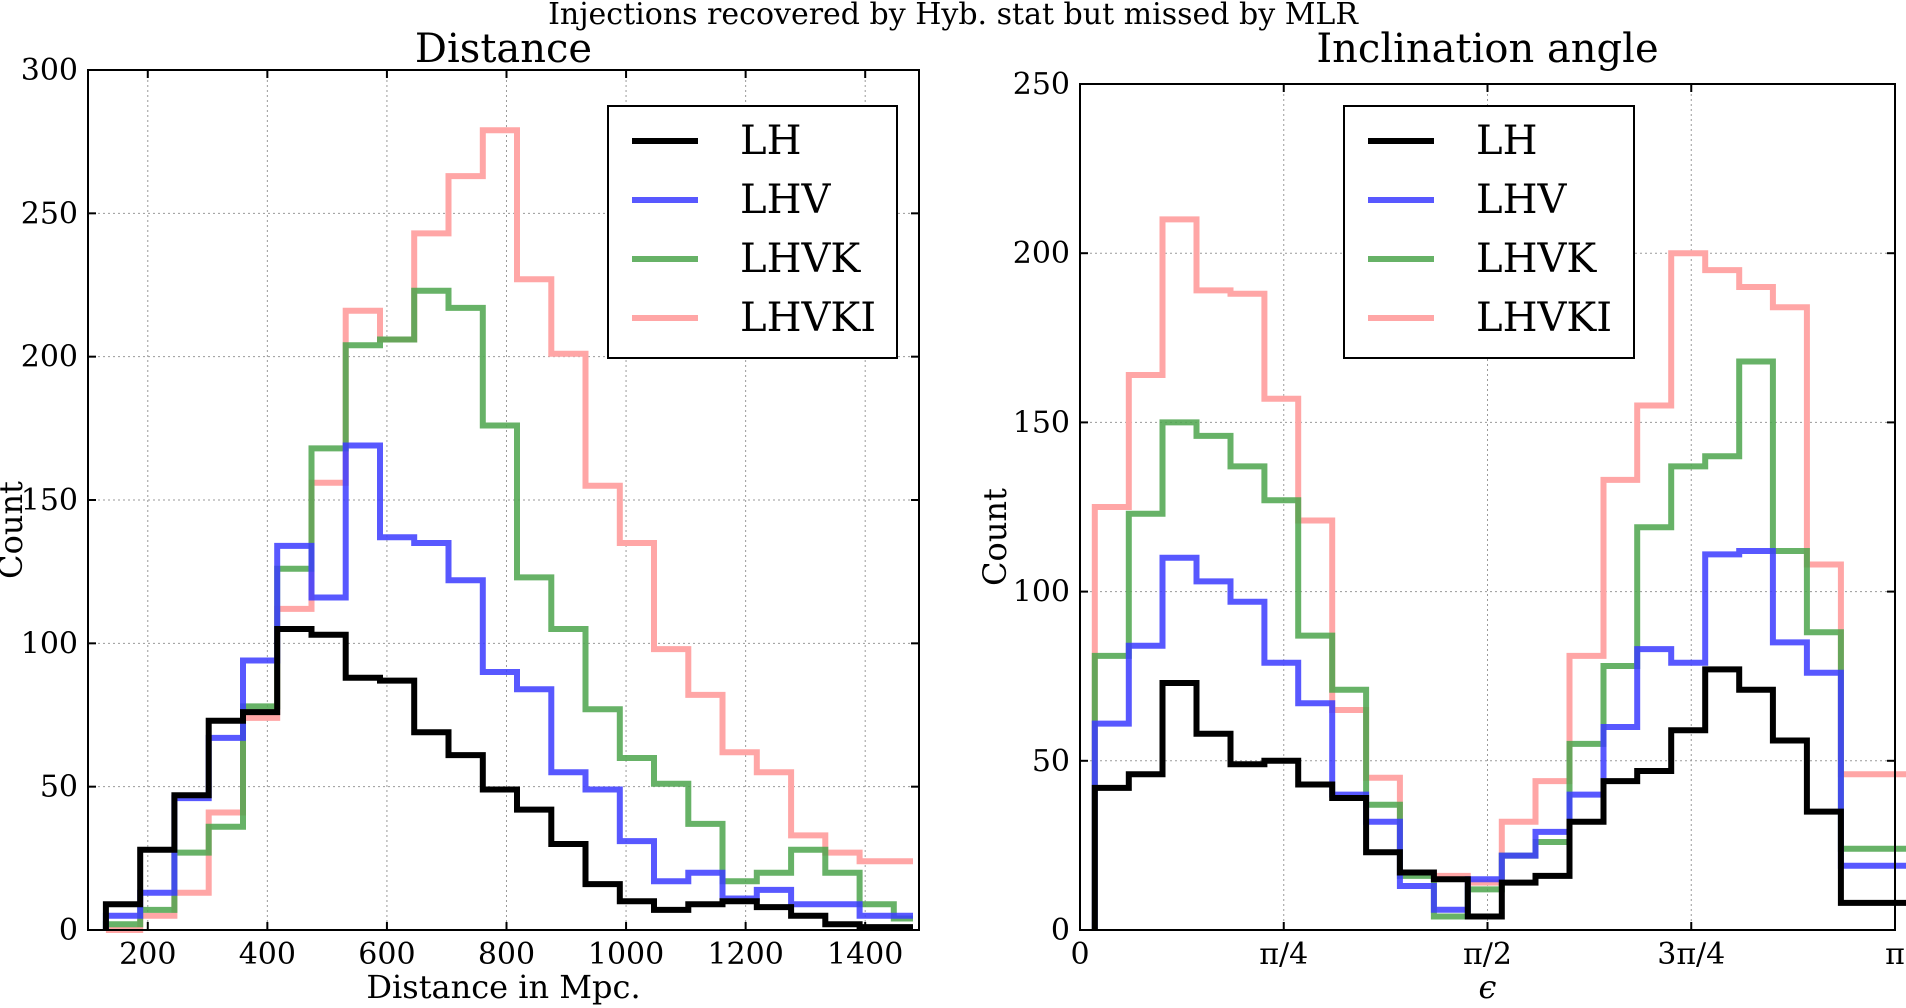  Describe the element at coordinates (1051, 761) in the screenshot. I see `inclination-y-tick-label-1: 50` at that location.